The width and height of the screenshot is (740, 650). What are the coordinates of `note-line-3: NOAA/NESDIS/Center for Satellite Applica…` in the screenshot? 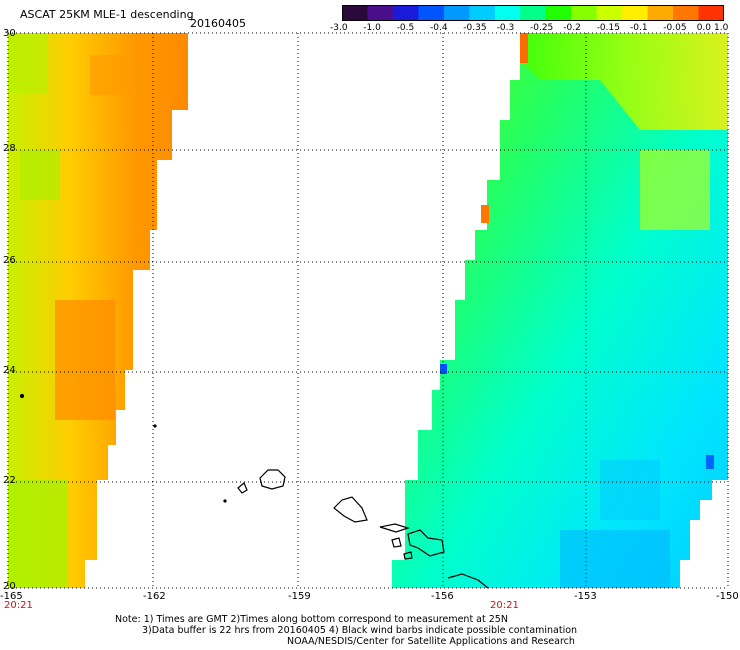 It's located at (431, 641).